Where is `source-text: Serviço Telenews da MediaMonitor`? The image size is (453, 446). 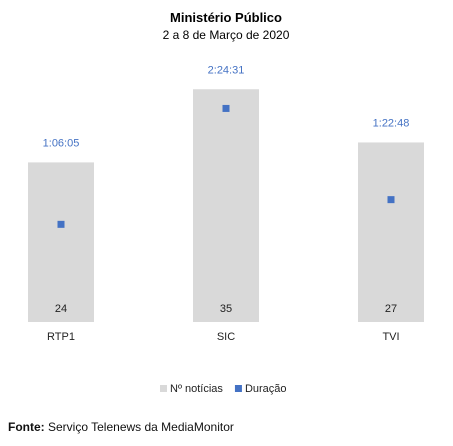
source-text: Serviço Telenews da MediaMonitor is located at coordinates (141, 427).